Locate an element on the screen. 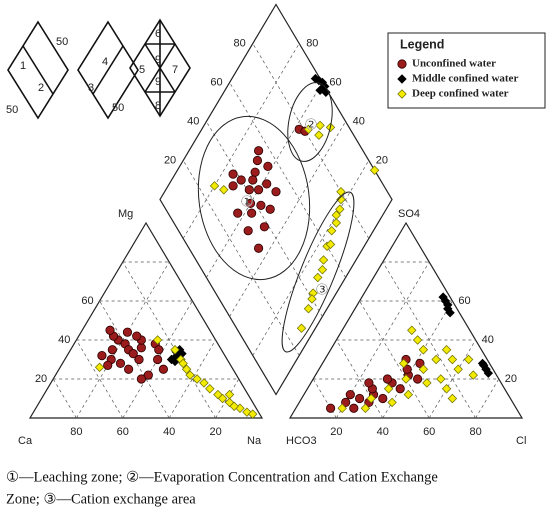 This screenshot has width=550, height=515. inset-label: 5 is located at coordinates (142, 70).